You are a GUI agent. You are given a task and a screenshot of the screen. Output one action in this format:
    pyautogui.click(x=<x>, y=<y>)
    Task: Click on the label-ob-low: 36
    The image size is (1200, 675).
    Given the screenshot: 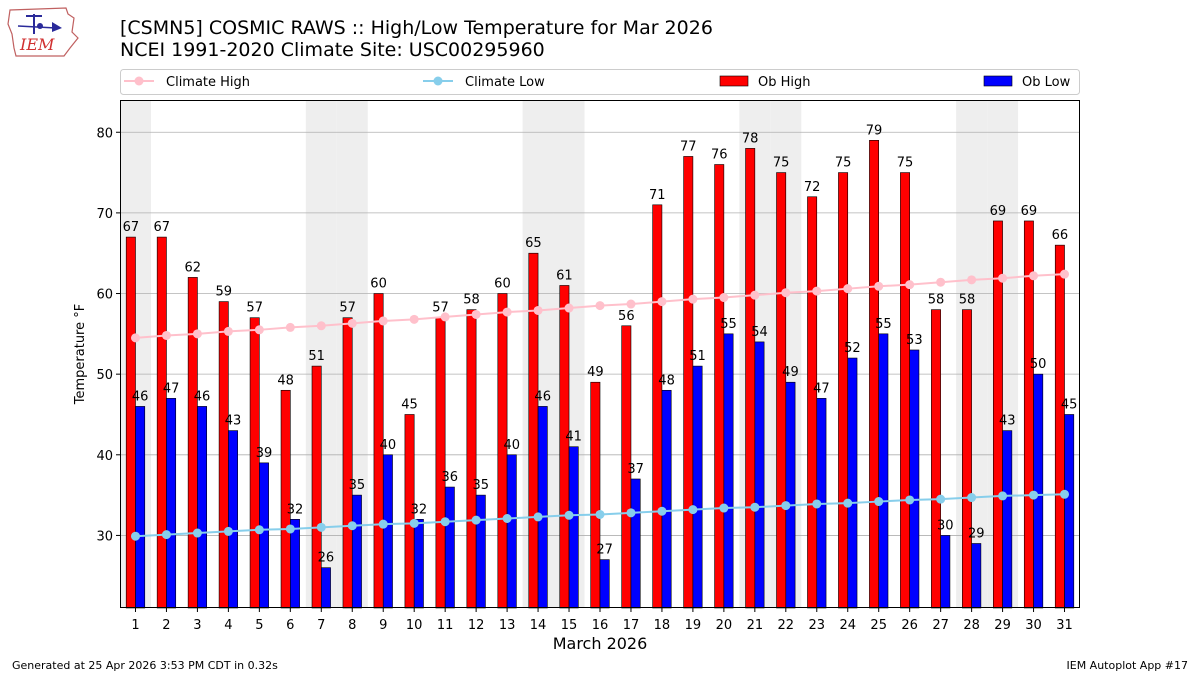 What is the action you would take?
    pyautogui.click(x=450, y=477)
    